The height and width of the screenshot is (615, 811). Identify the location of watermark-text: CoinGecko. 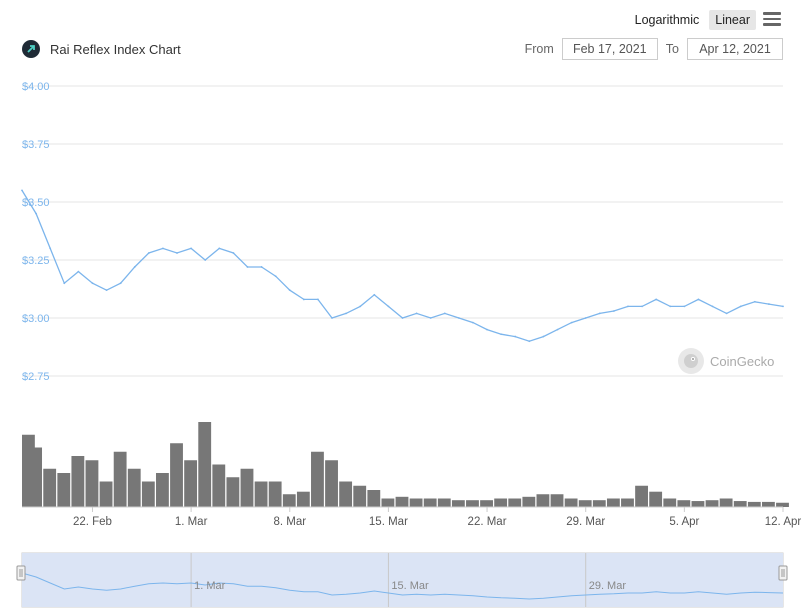
(742, 361).